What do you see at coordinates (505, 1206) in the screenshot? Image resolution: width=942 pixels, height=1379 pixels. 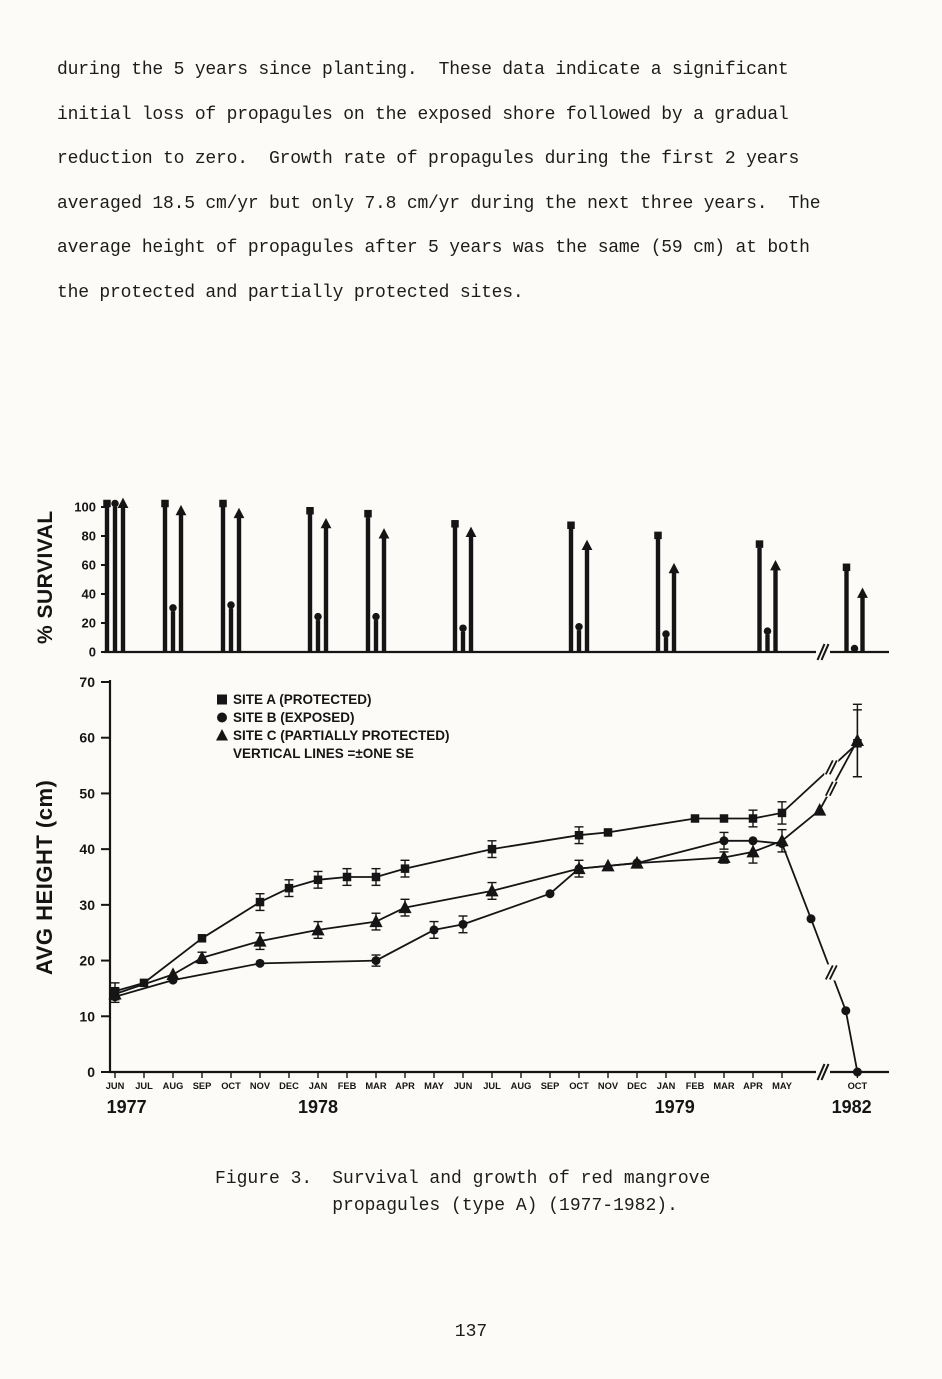 I see `caption-line-2: propagules (type A) (1977-1982).` at bounding box center [505, 1206].